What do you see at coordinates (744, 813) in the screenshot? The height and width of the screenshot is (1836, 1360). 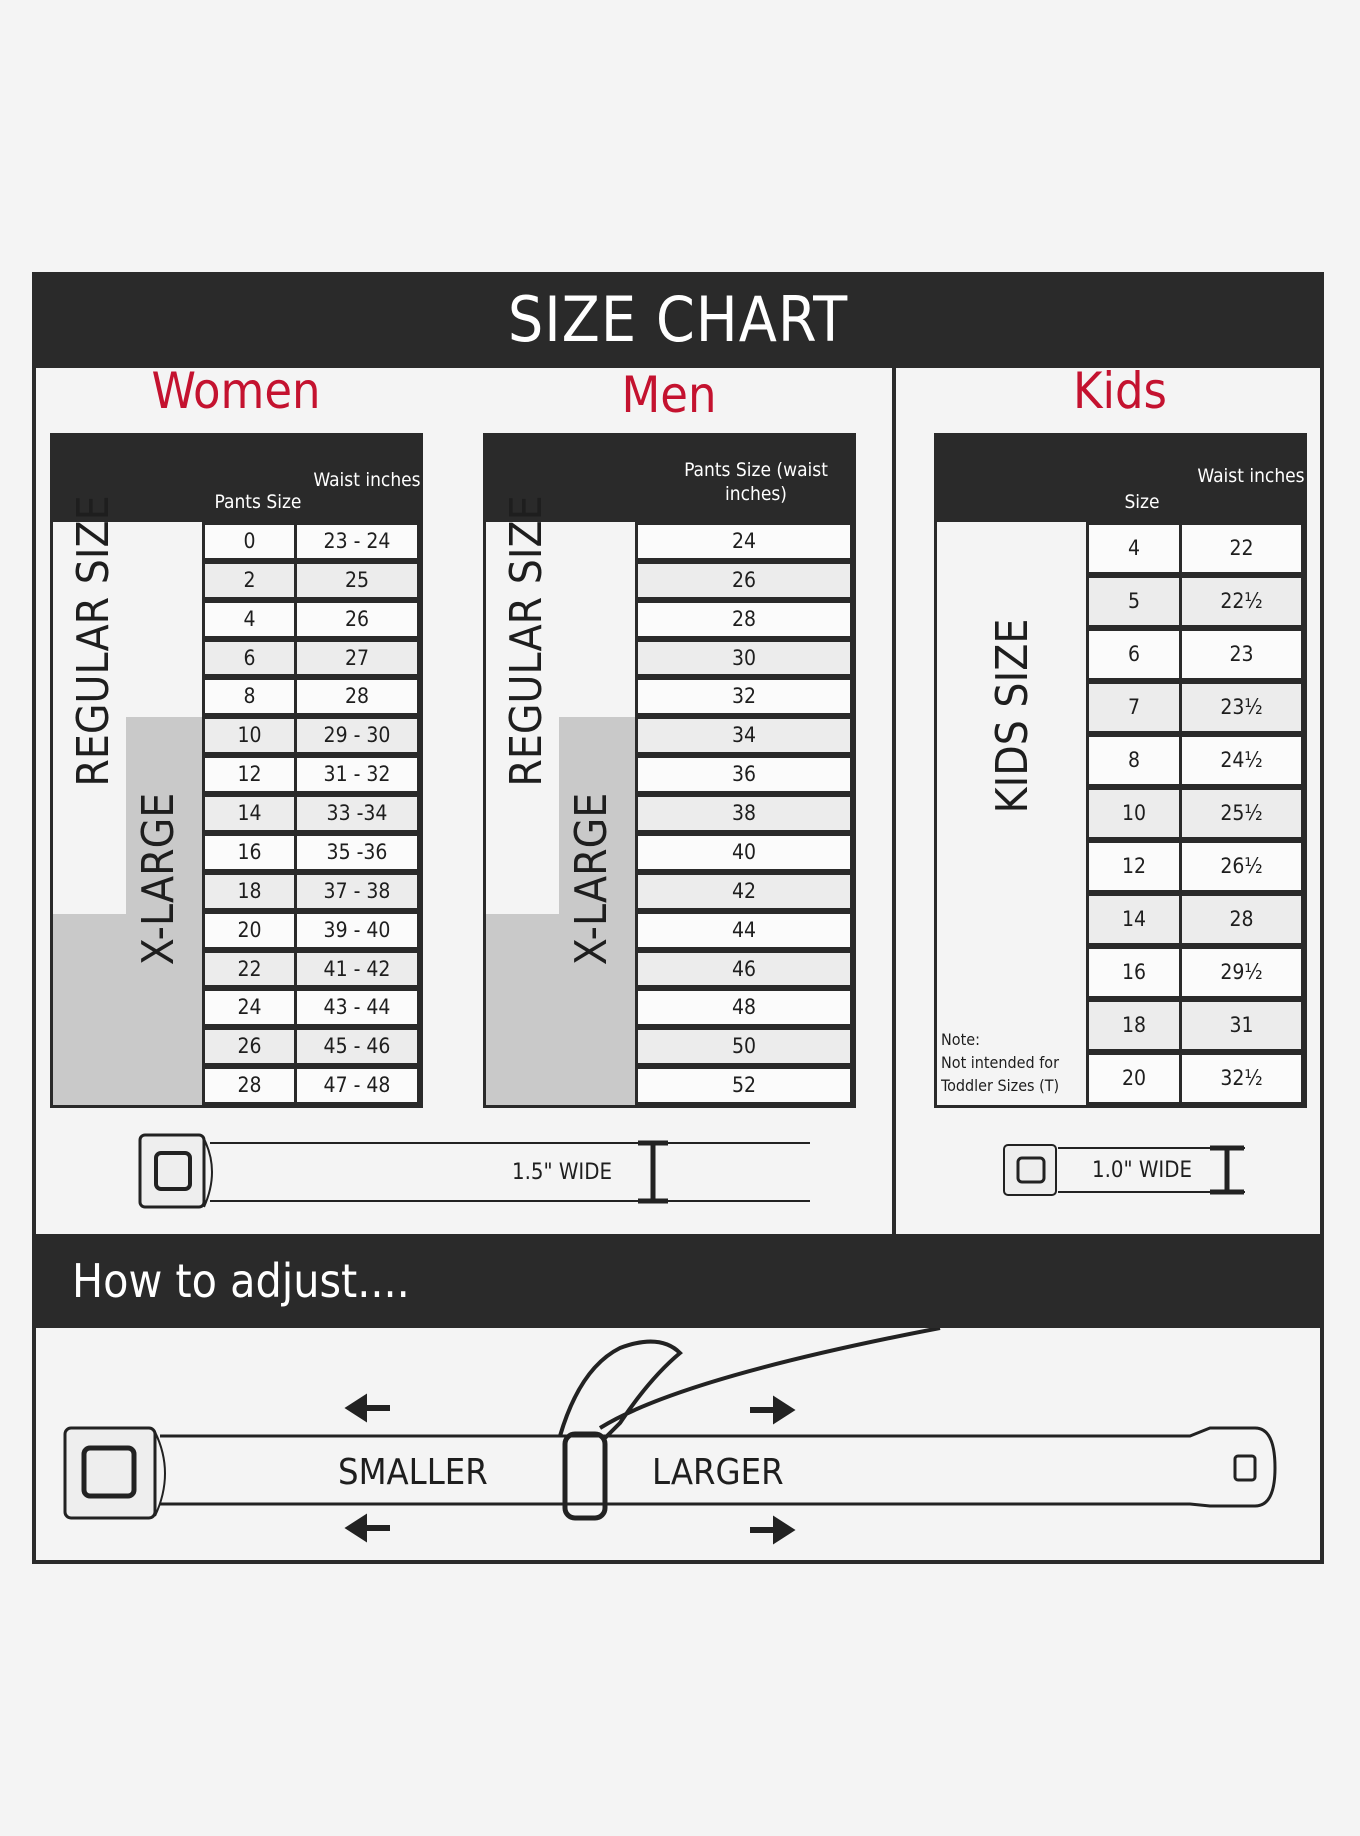 I see `pants-size-cell: 38` at bounding box center [744, 813].